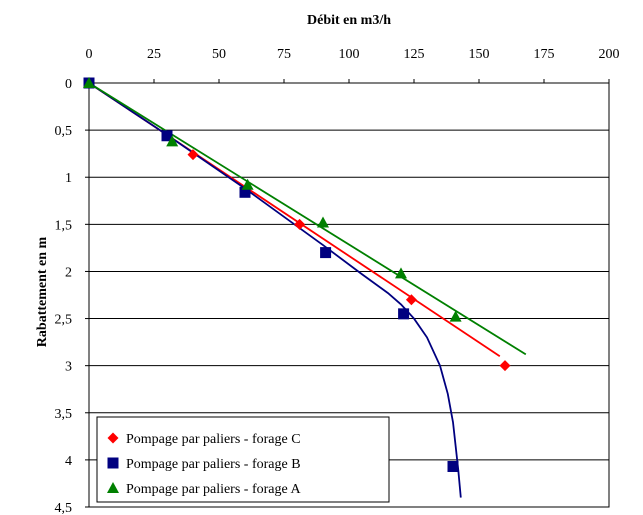 This screenshot has width=643, height=515. Describe the element at coordinates (68, 272) in the screenshot. I see `y-tick-label-2: 2` at that location.